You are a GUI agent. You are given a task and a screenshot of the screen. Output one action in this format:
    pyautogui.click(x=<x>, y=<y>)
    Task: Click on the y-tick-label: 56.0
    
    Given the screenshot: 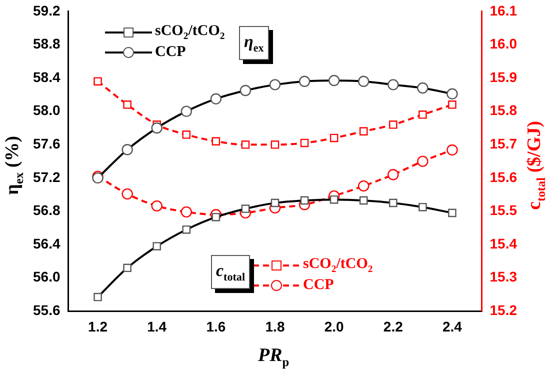 What is the action you would take?
    pyautogui.click(x=46, y=276)
    